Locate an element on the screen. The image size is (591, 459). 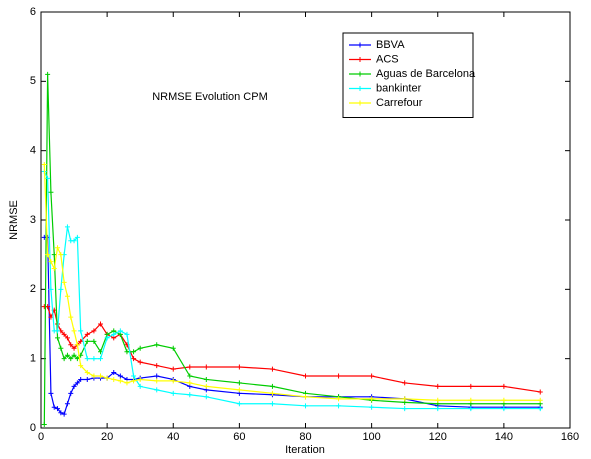
x-tick-label: 40 is located at coordinates (173, 437).